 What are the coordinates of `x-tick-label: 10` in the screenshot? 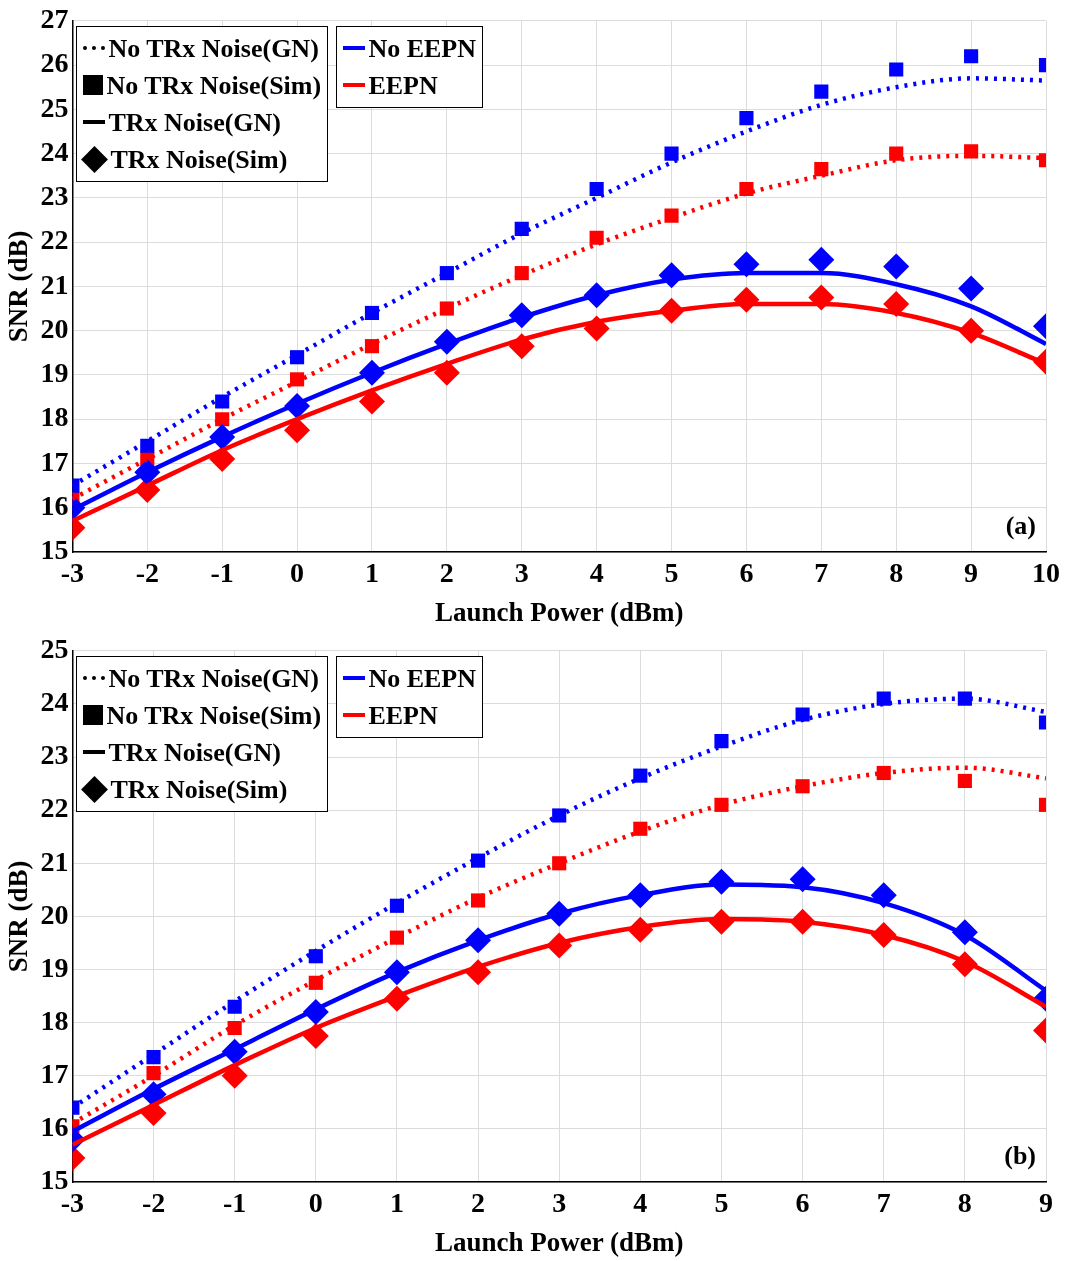 It's located at (1046, 573).